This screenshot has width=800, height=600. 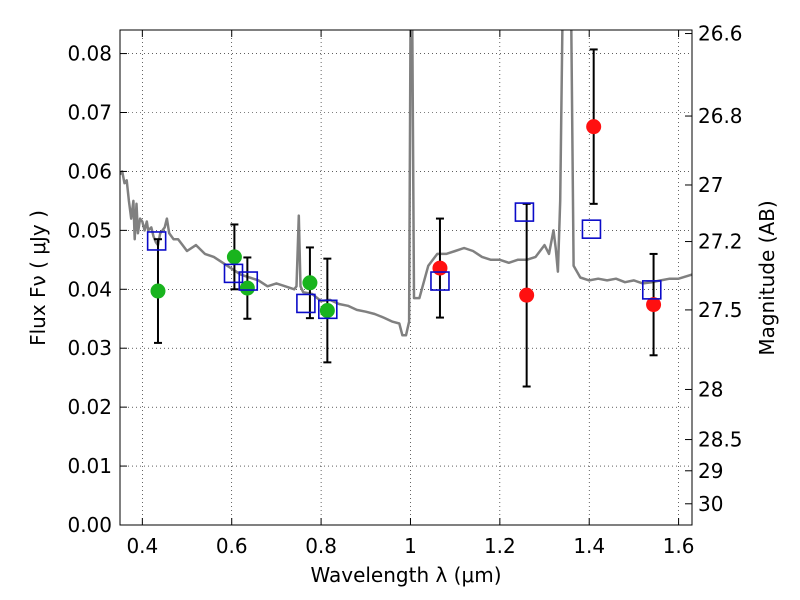 What do you see at coordinates (321, 546) in the screenshot?
I see `x-tick-label: 0.8` at bounding box center [321, 546].